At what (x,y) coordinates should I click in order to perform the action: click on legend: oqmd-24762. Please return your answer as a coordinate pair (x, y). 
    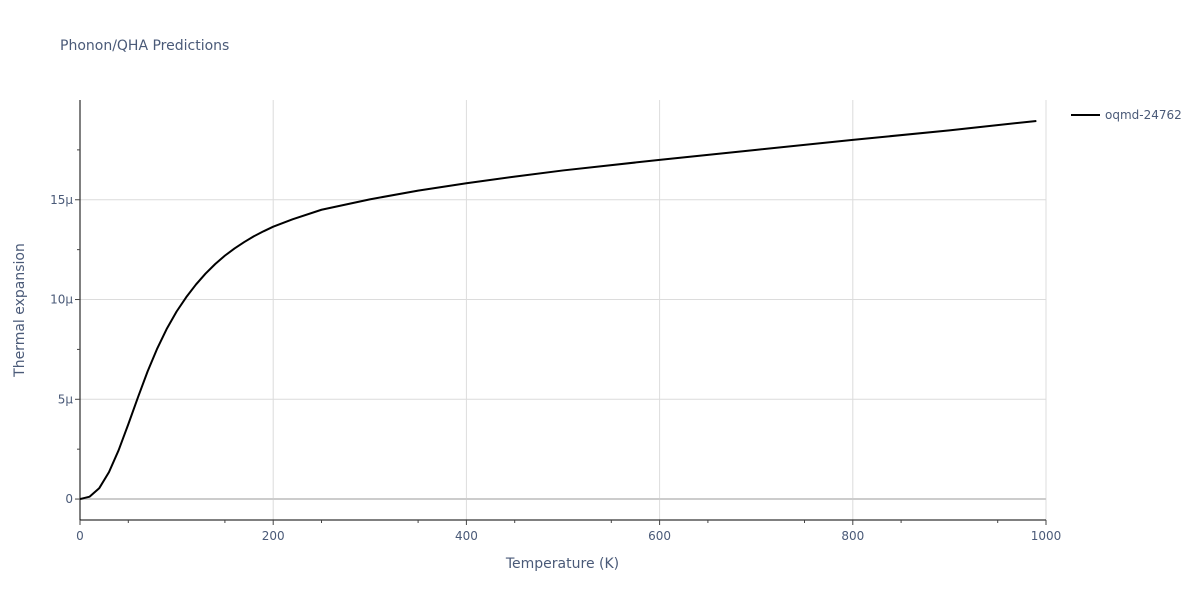
    Looking at the image, I should click on (1126, 115).